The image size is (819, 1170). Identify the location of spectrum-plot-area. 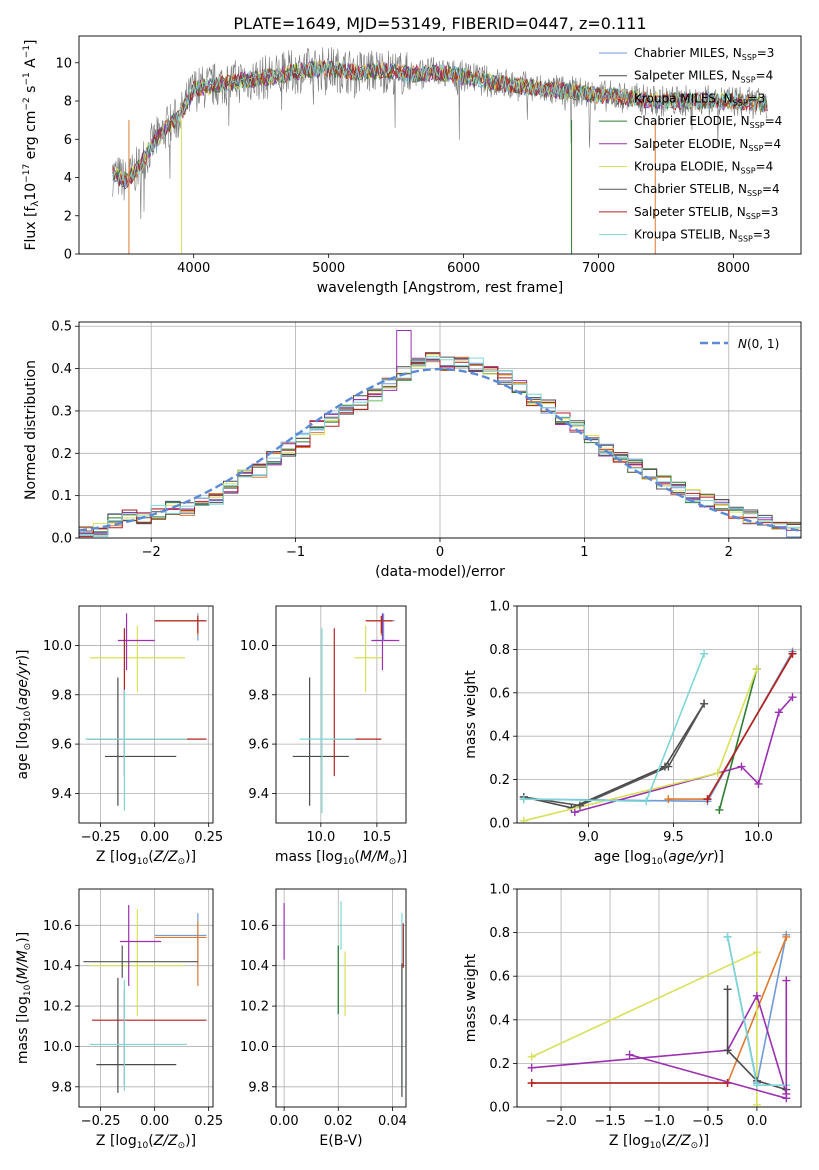
(440, 150).